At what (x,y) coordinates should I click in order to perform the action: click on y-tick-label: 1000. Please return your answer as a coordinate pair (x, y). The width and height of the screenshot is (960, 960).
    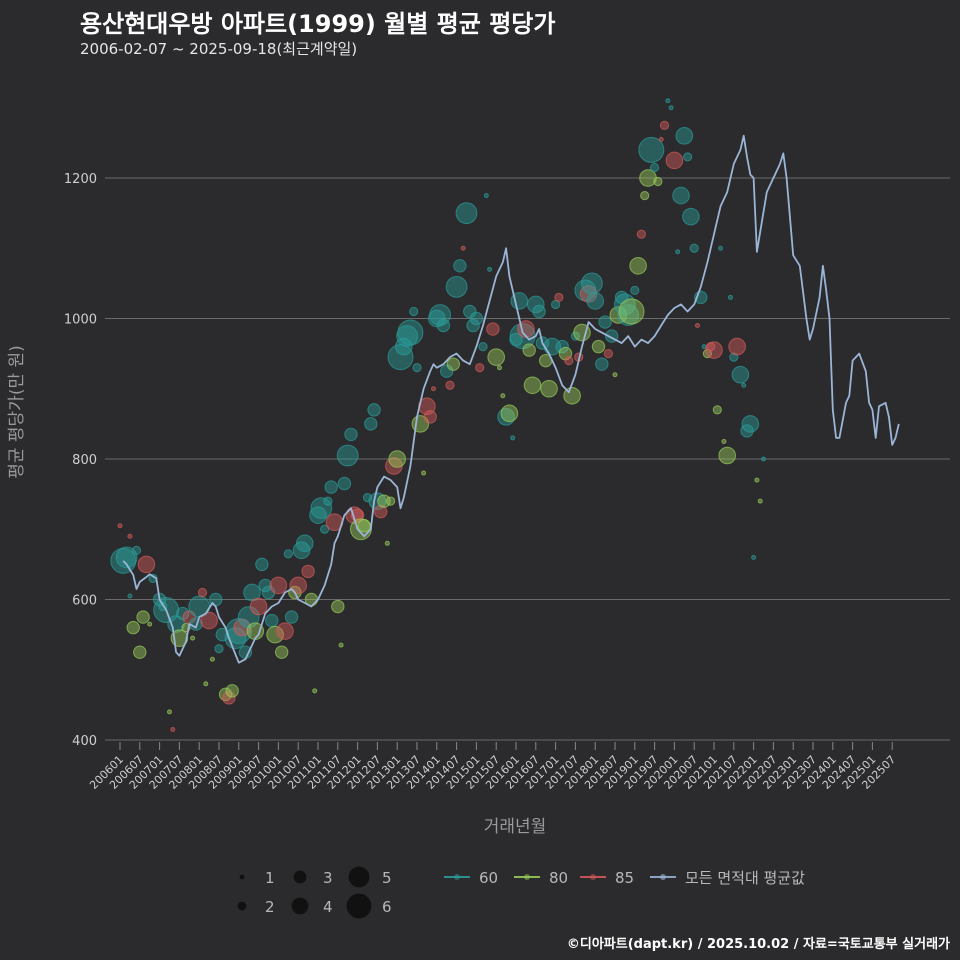
    Looking at the image, I should click on (80, 320).